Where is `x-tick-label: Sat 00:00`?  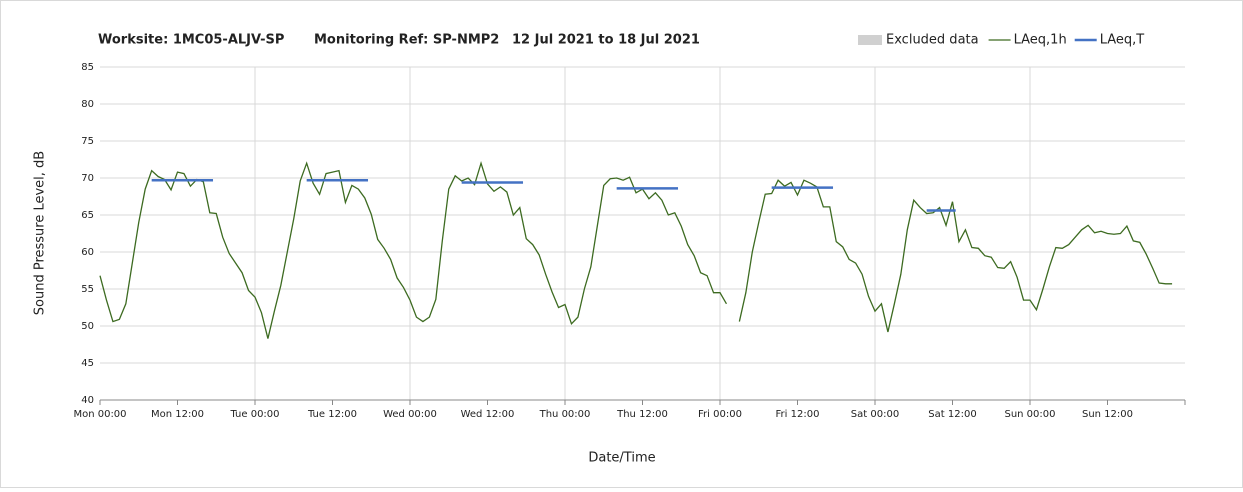
x-tick-label: Sat 00:00 is located at coordinates (875, 414).